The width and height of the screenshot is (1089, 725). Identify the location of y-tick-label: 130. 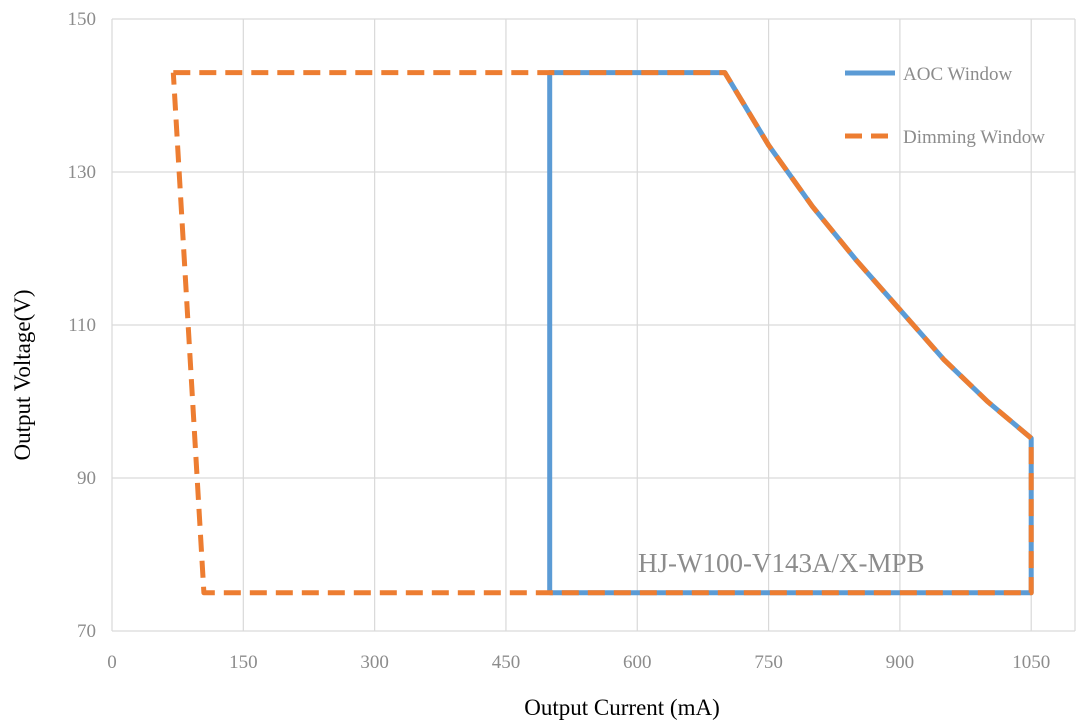
(82, 172).